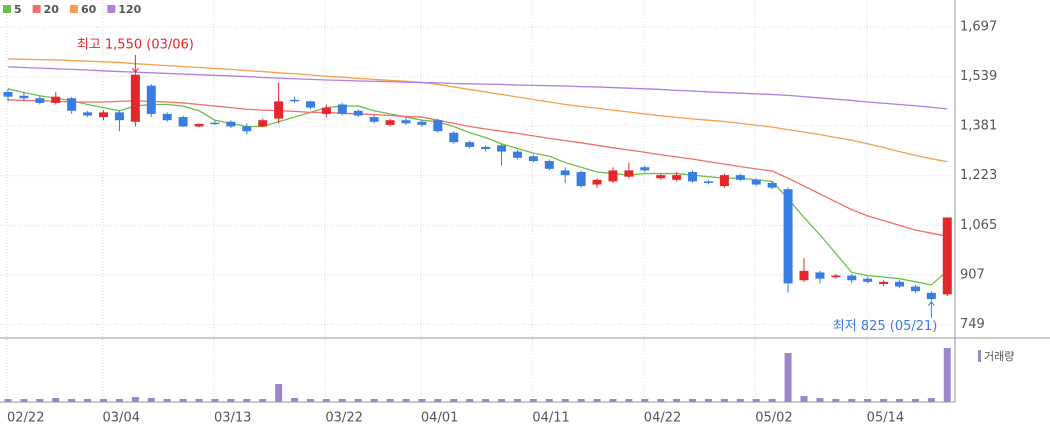 The width and height of the screenshot is (1050, 434). What do you see at coordinates (885, 326) in the screenshot?
I see `annotation-text: 최저 825 (05/21)` at bounding box center [885, 326].